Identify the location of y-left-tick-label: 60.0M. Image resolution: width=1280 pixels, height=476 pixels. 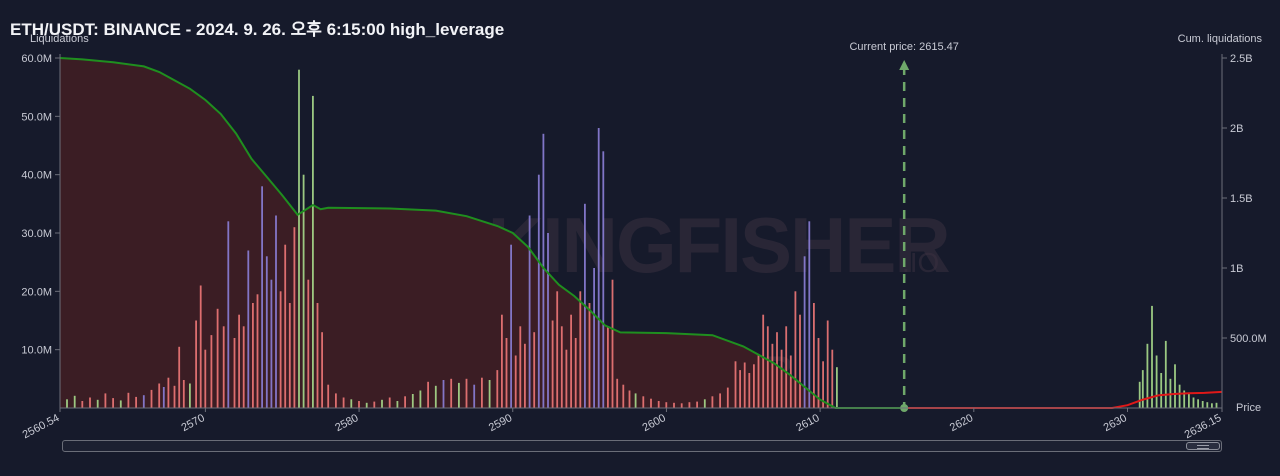
(36, 59).